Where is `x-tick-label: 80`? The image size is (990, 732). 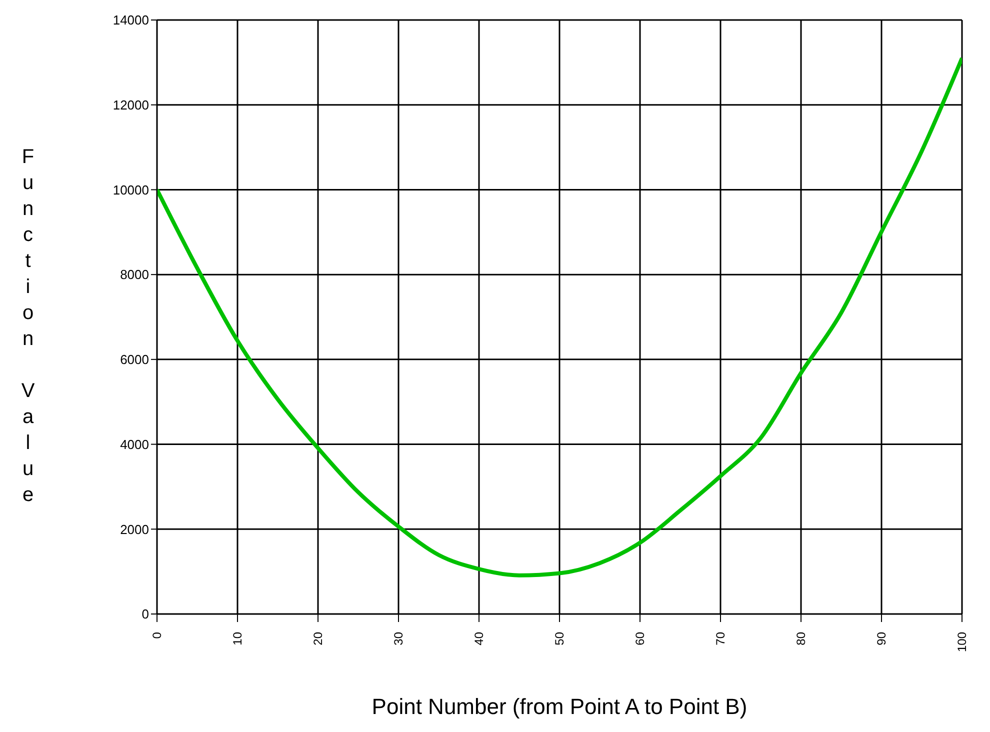
x-tick-label: 80 is located at coordinates (801, 639).